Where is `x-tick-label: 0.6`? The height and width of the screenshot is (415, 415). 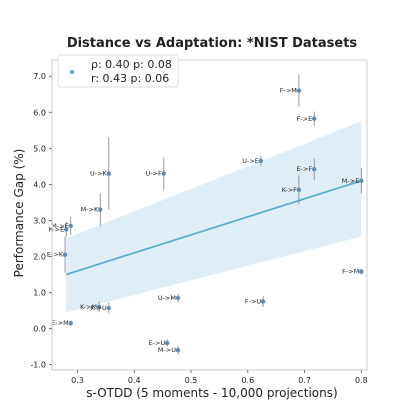 x-tick-label: 0.6 is located at coordinates (247, 380).